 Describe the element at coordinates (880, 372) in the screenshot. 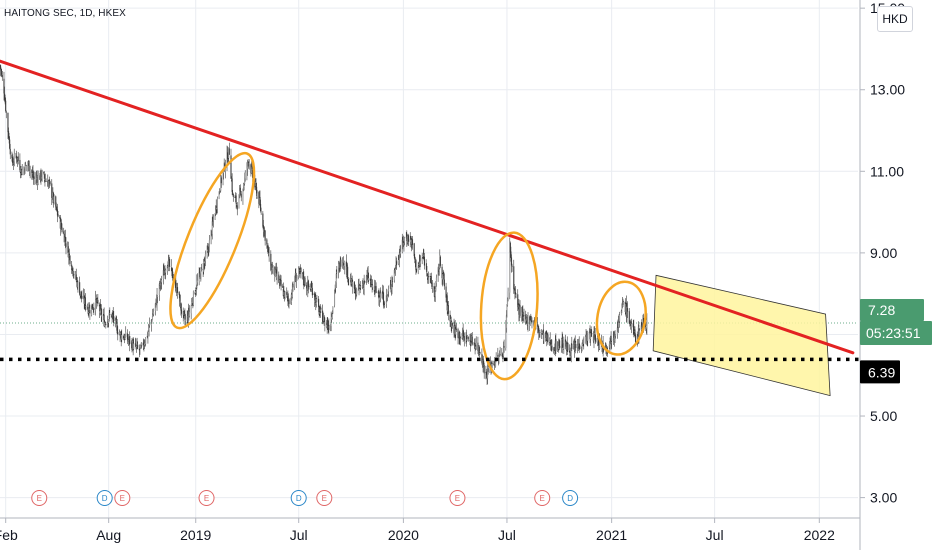

I see `support-price-tag` at that location.